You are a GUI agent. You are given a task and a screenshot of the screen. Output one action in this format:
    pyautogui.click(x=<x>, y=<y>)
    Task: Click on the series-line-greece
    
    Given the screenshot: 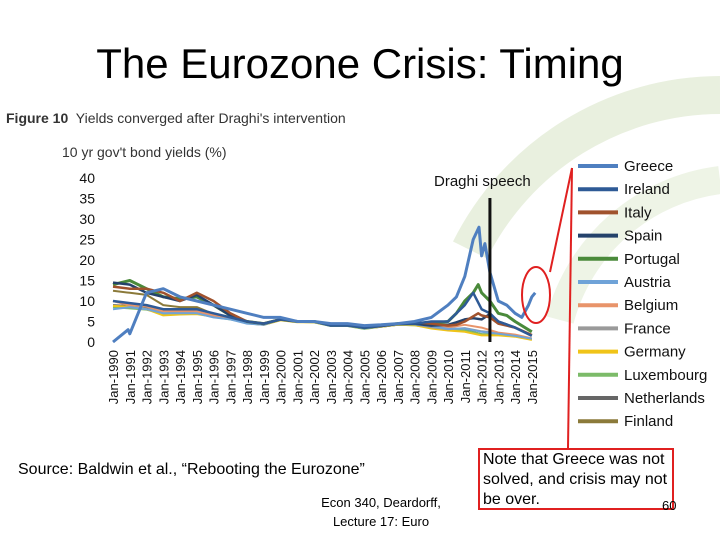 What is the action you would take?
    pyautogui.click(x=324, y=284)
    